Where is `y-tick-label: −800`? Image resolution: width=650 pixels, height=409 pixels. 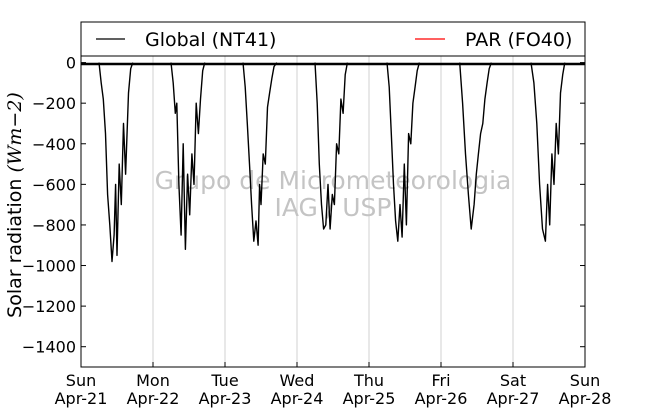 y-tick-label: −800 is located at coordinates (54, 225).